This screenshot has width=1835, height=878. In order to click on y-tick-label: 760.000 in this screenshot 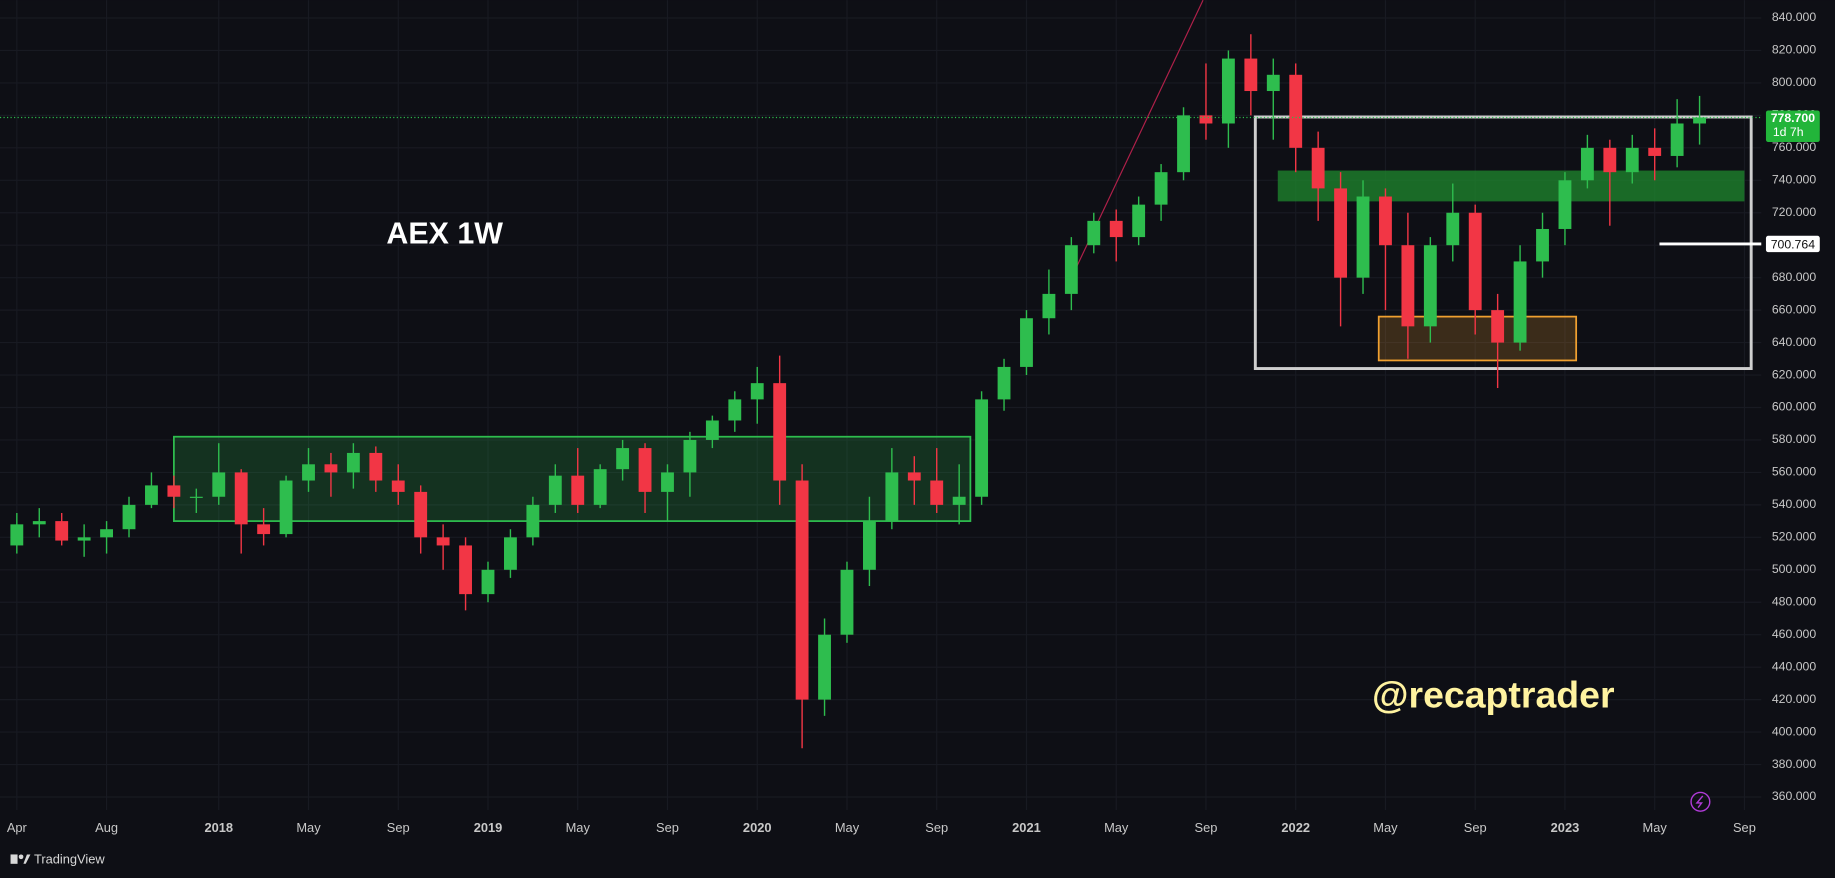, I will do `click(1794, 147)`.